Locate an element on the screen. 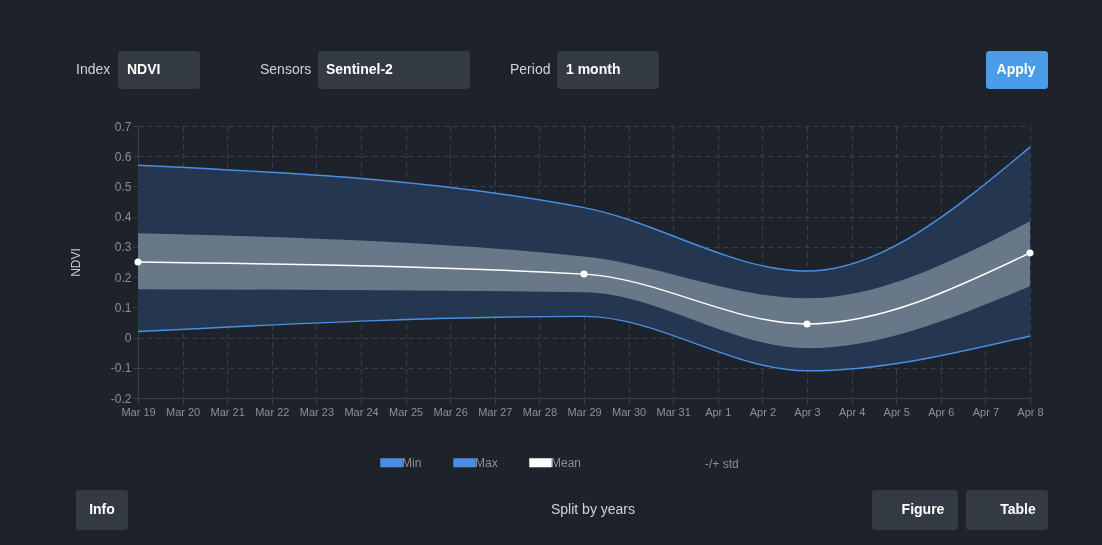 Image resolution: width=1102 pixels, height=545 pixels. line-series is located at coordinates (584, 343).